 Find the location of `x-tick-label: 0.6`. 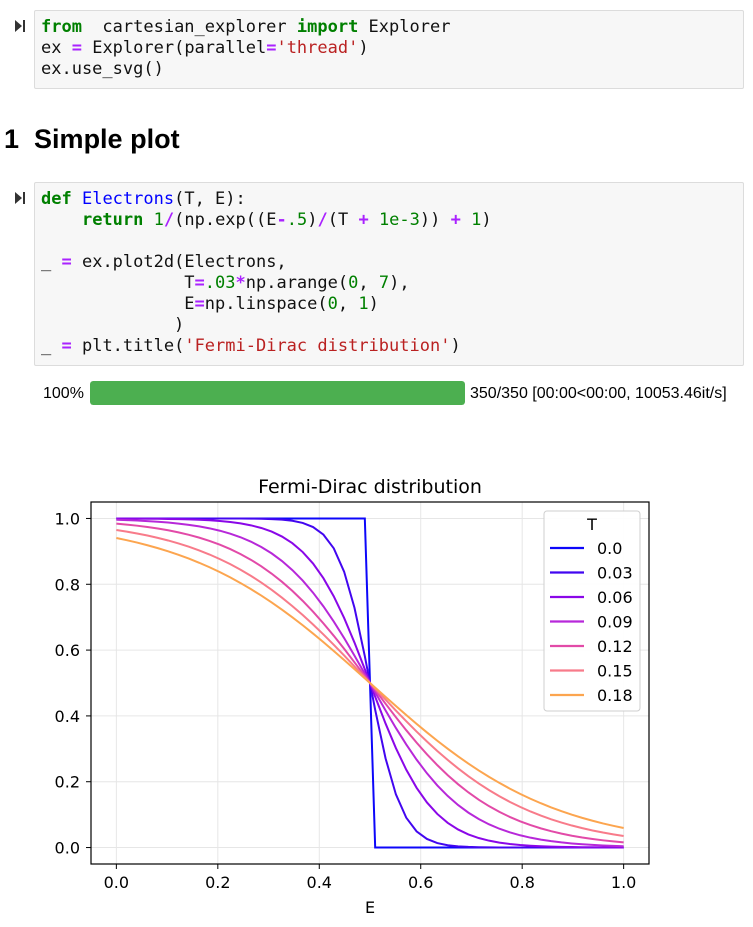

x-tick-label: 0.6 is located at coordinates (420, 882).